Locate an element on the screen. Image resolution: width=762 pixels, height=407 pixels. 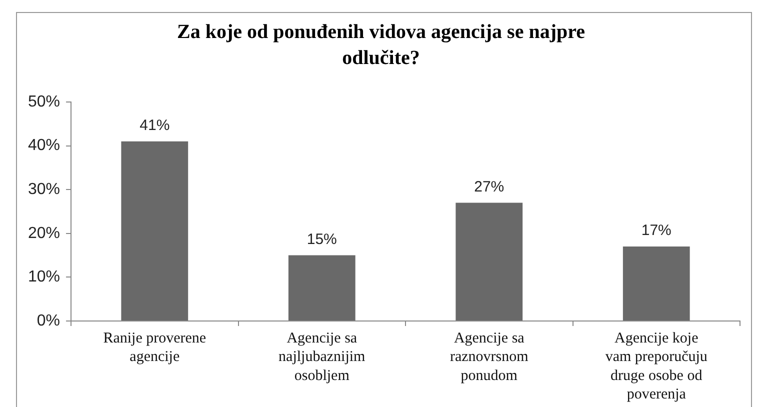
chart-title: Za koje od ponuđenih vidova agencija se najpre odlučite? is located at coordinates (381, 45).